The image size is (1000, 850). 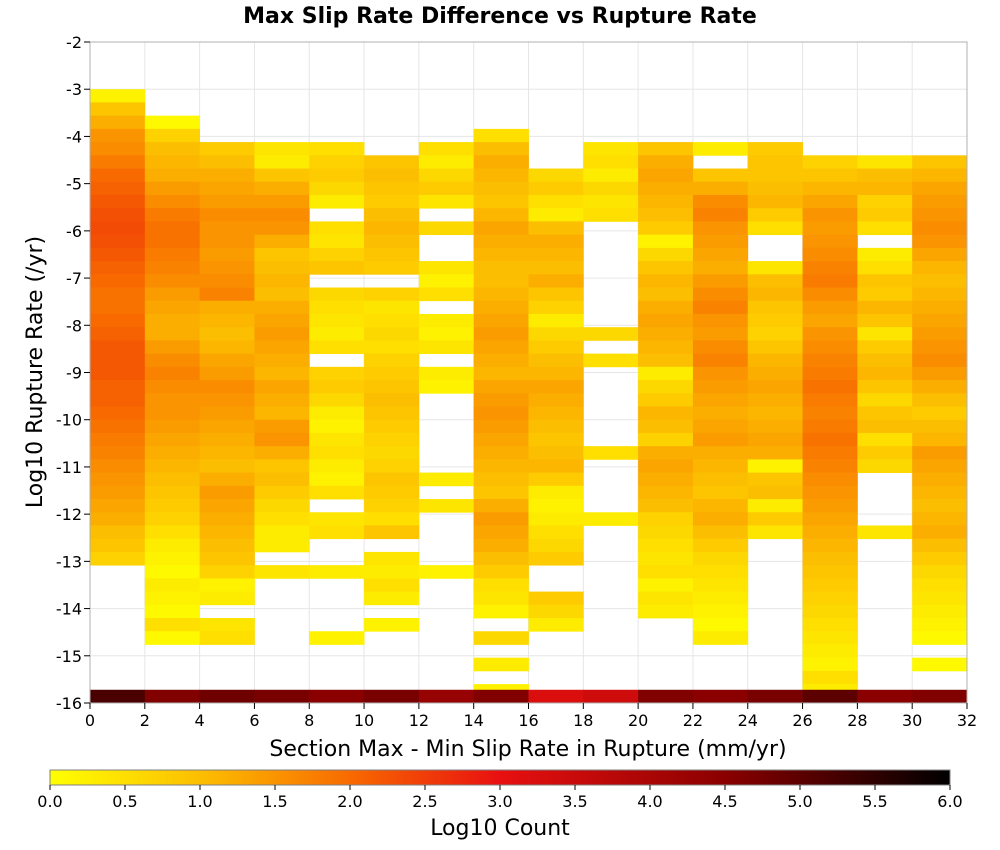 I want to click on x-tick-label: 18, so click(x=583, y=720).